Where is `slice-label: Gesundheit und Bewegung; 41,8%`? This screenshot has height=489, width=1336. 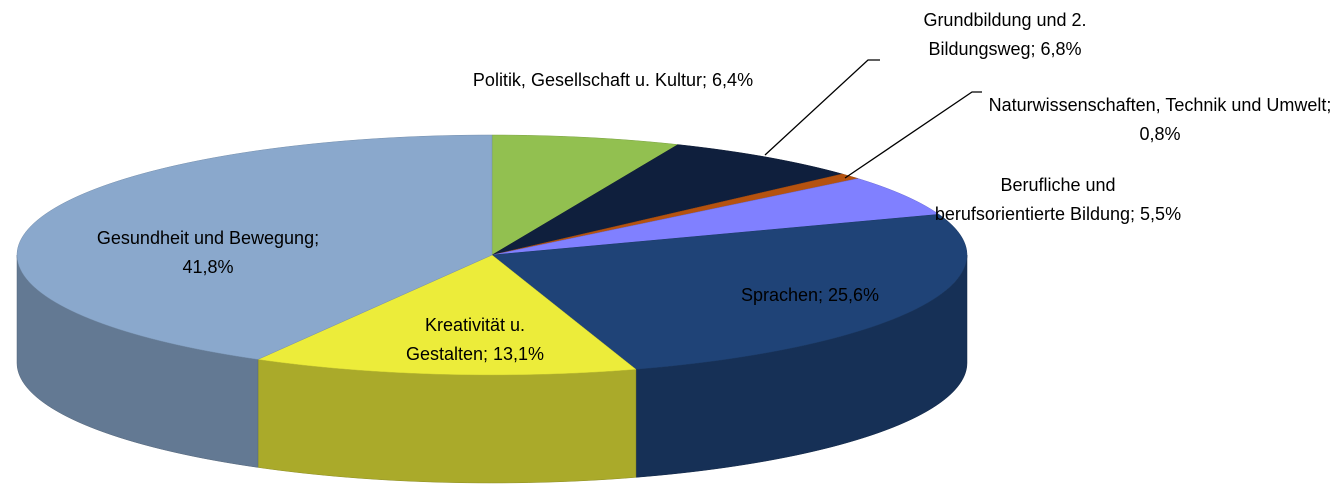 slice-label: Gesundheit und Bewegung; 41,8% is located at coordinates (208, 253).